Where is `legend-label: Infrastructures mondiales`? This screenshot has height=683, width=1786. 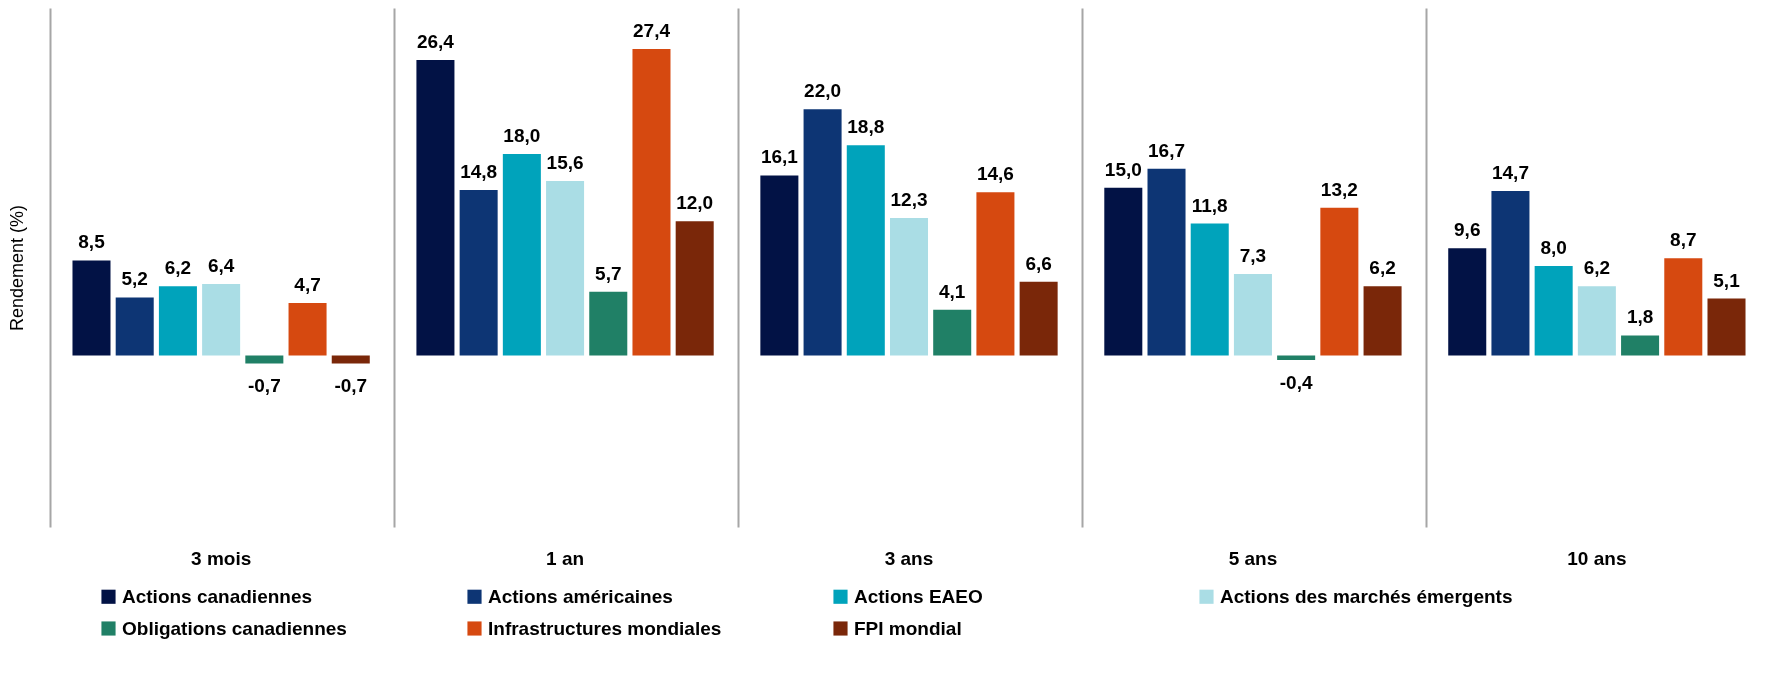 legend-label: Infrastructures mondiales is located at coordinates (605, 628).